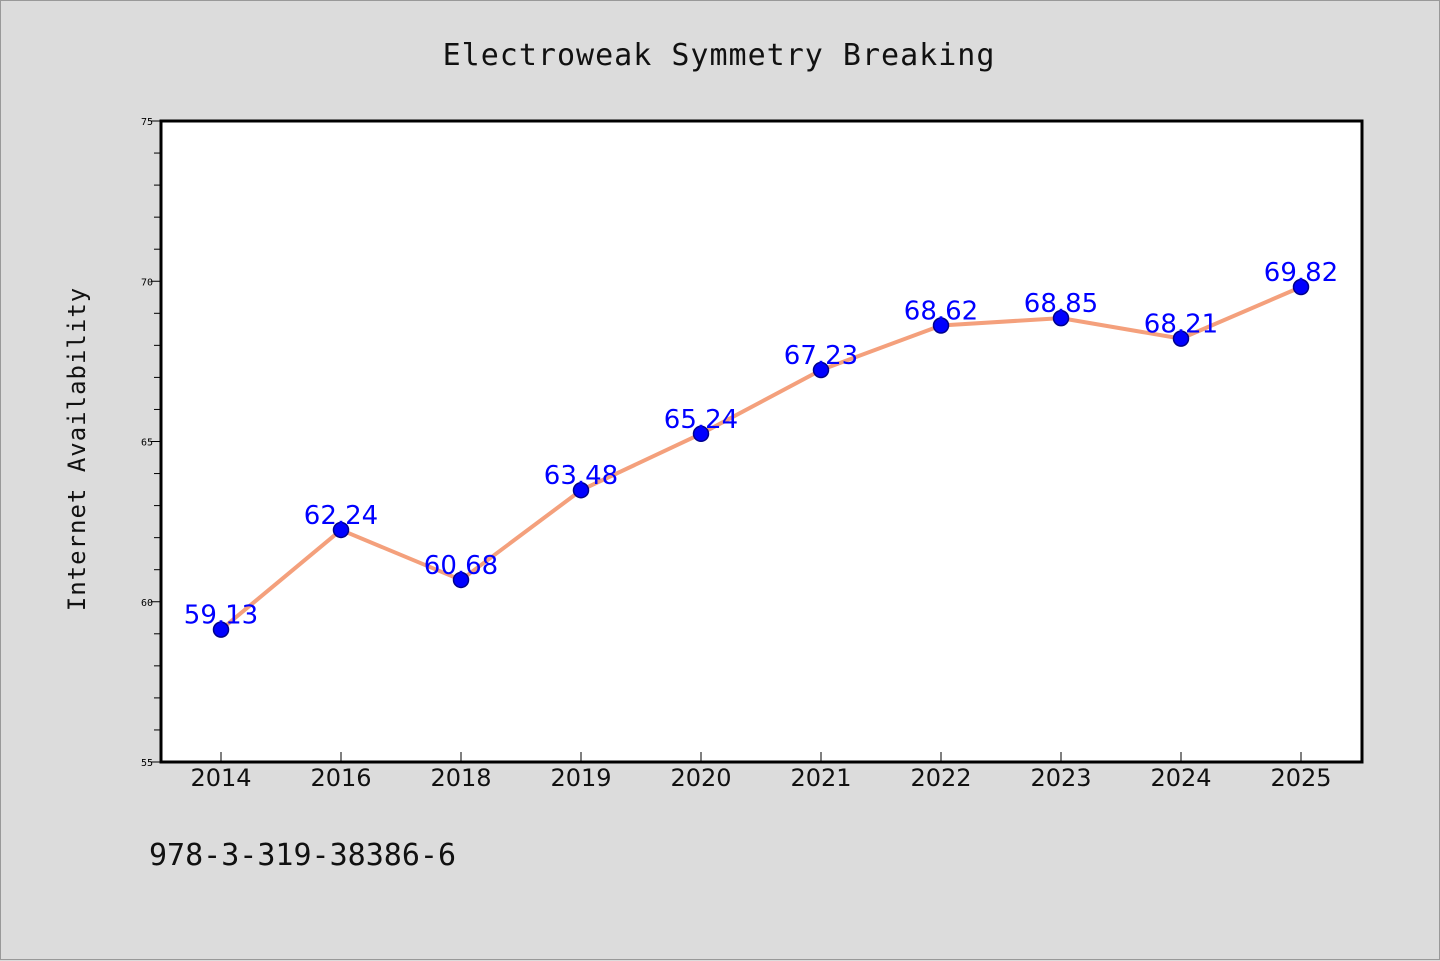  What do you see at coordinates (1060, 778) in the screenshot?
I see `x-tick-label: 2023` at bounding box center [1060, 778].